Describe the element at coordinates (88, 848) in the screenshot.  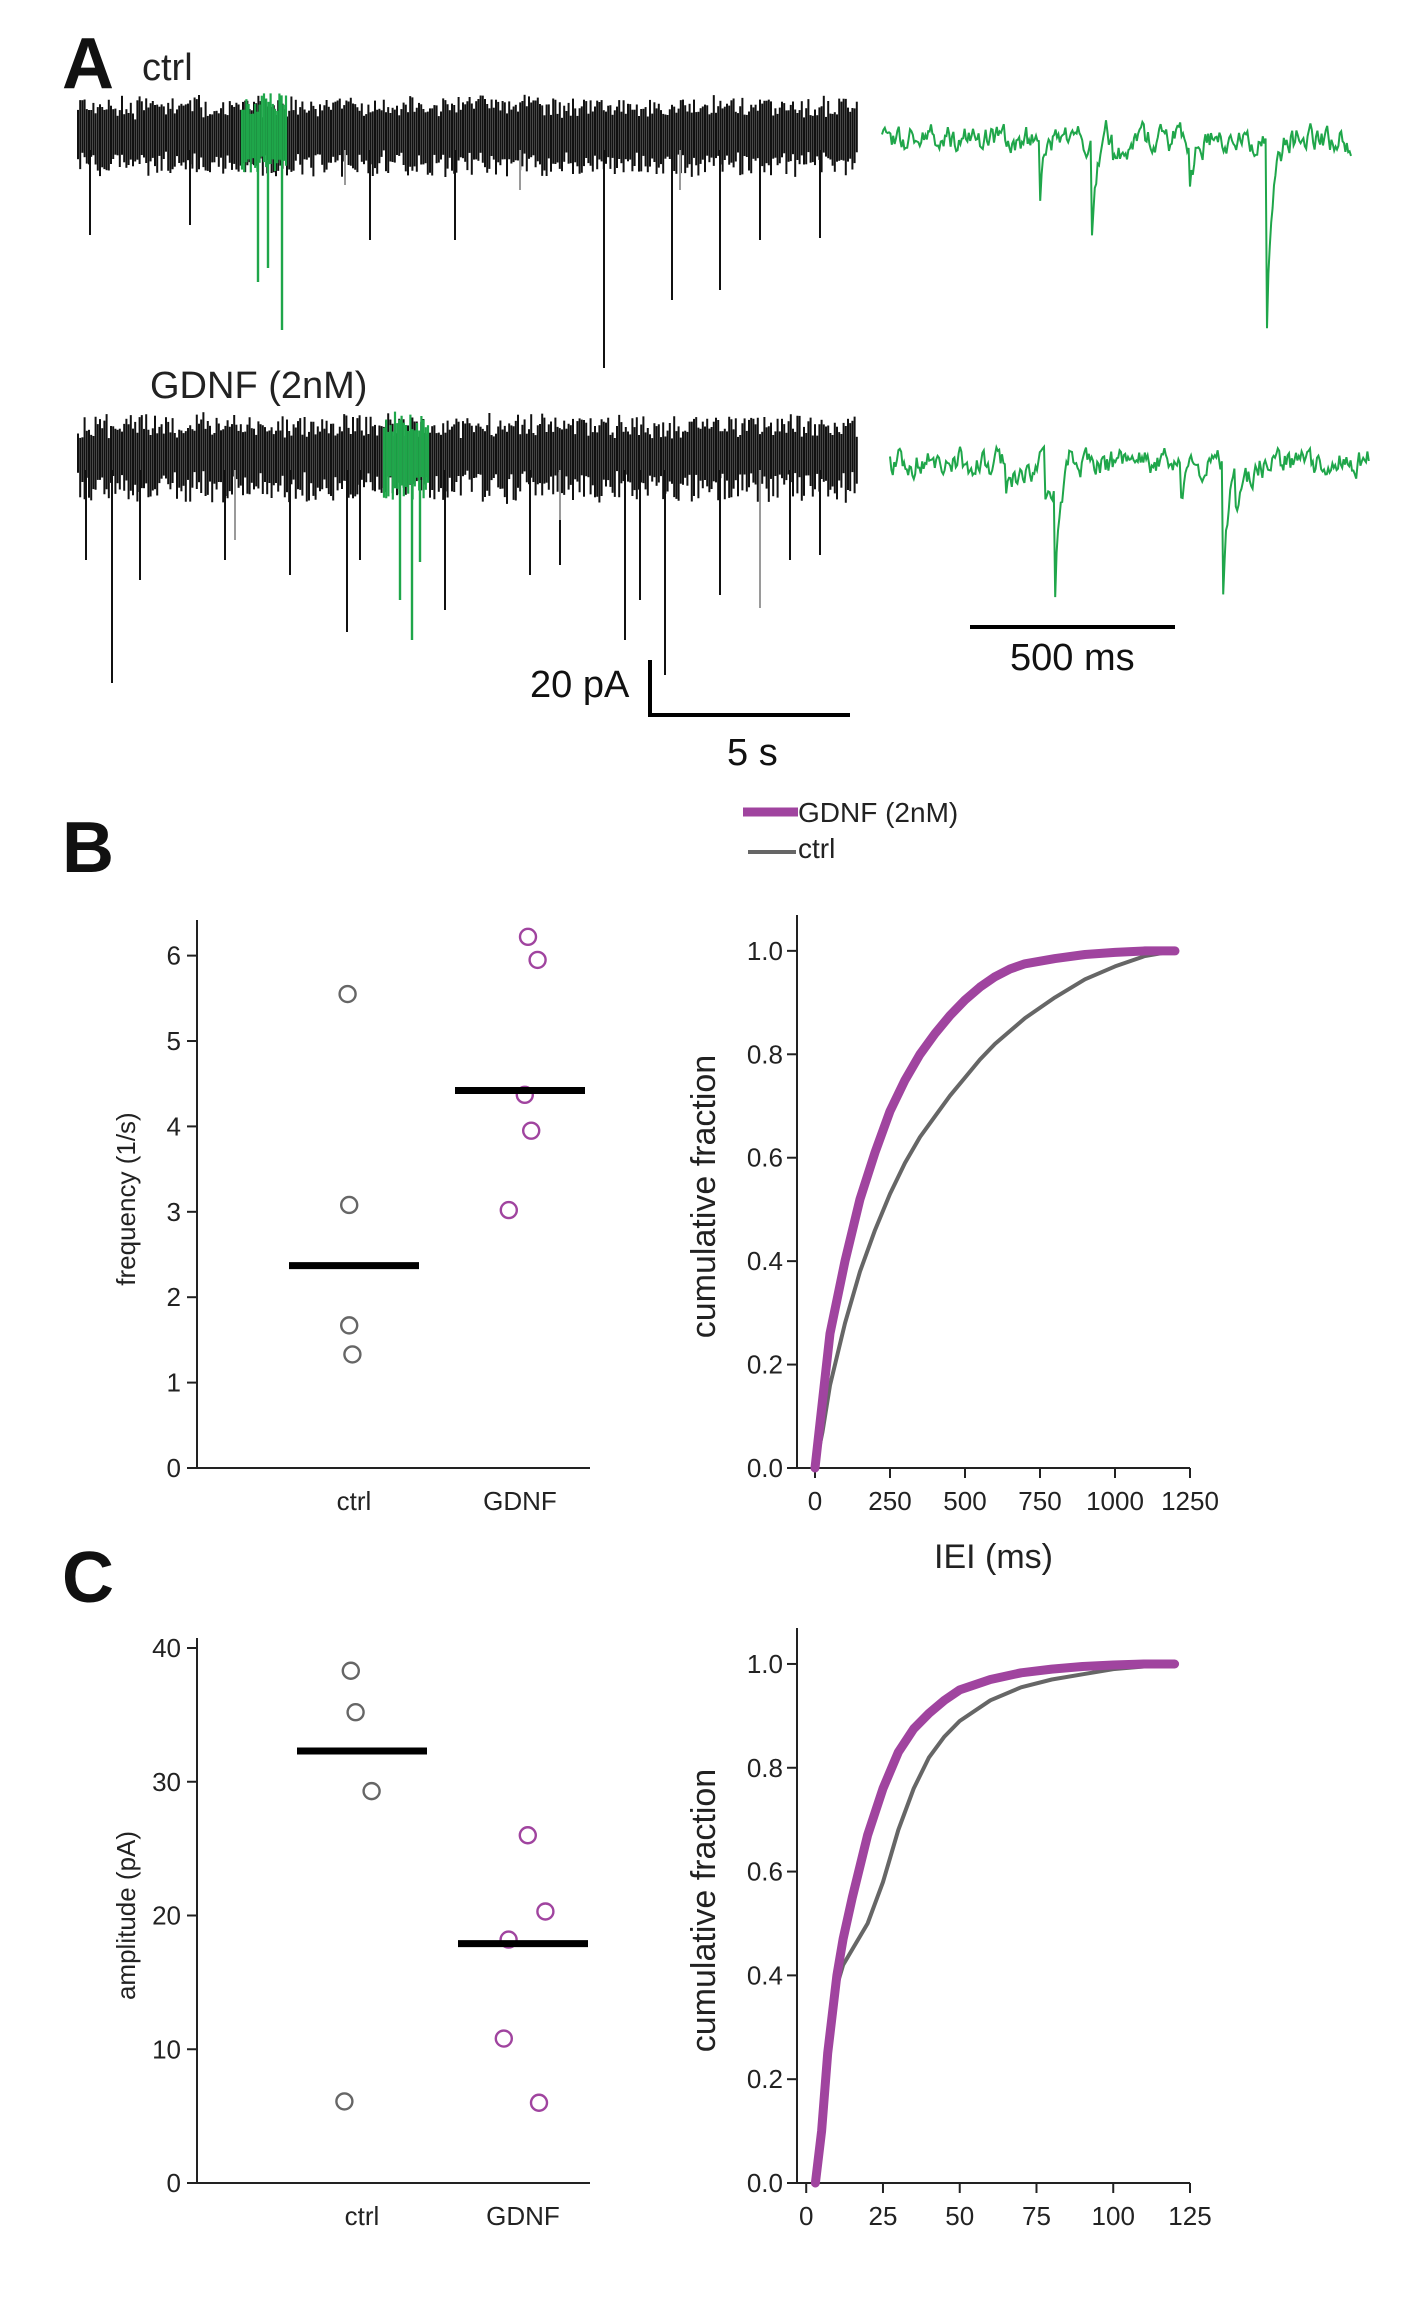
I see `panel-letter-b: B` at that location.